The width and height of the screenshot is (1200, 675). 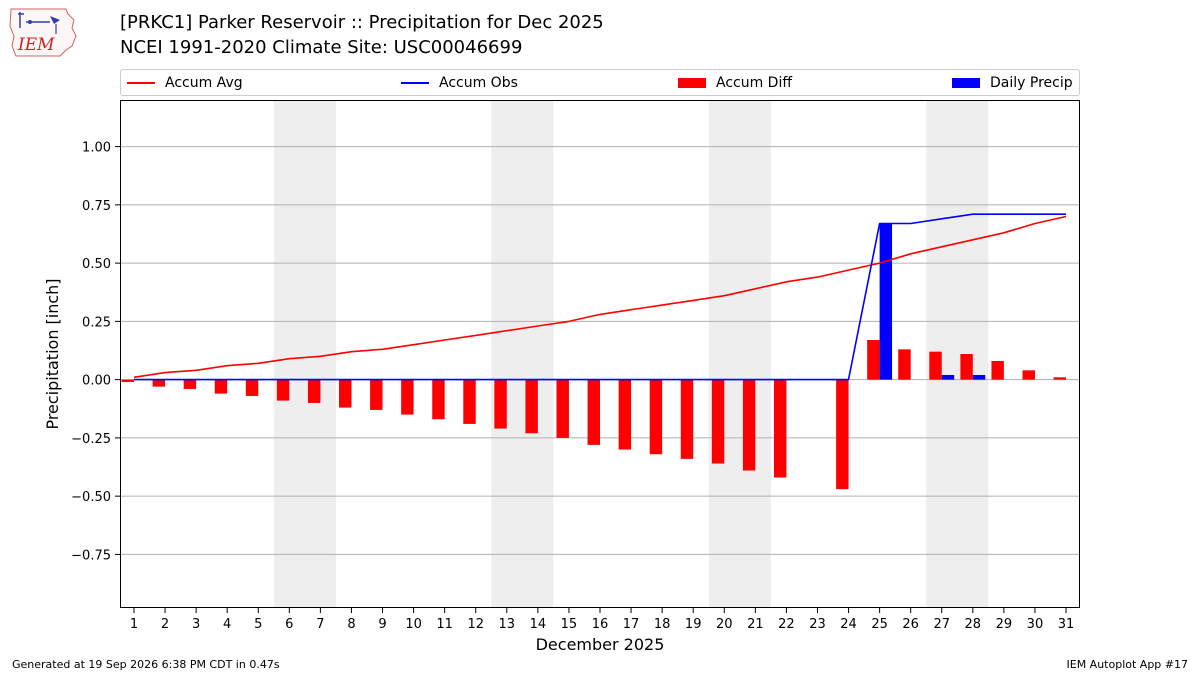 I want to click on legend-item-accum-avg: Accum Avg, so click(x=185, y=82).